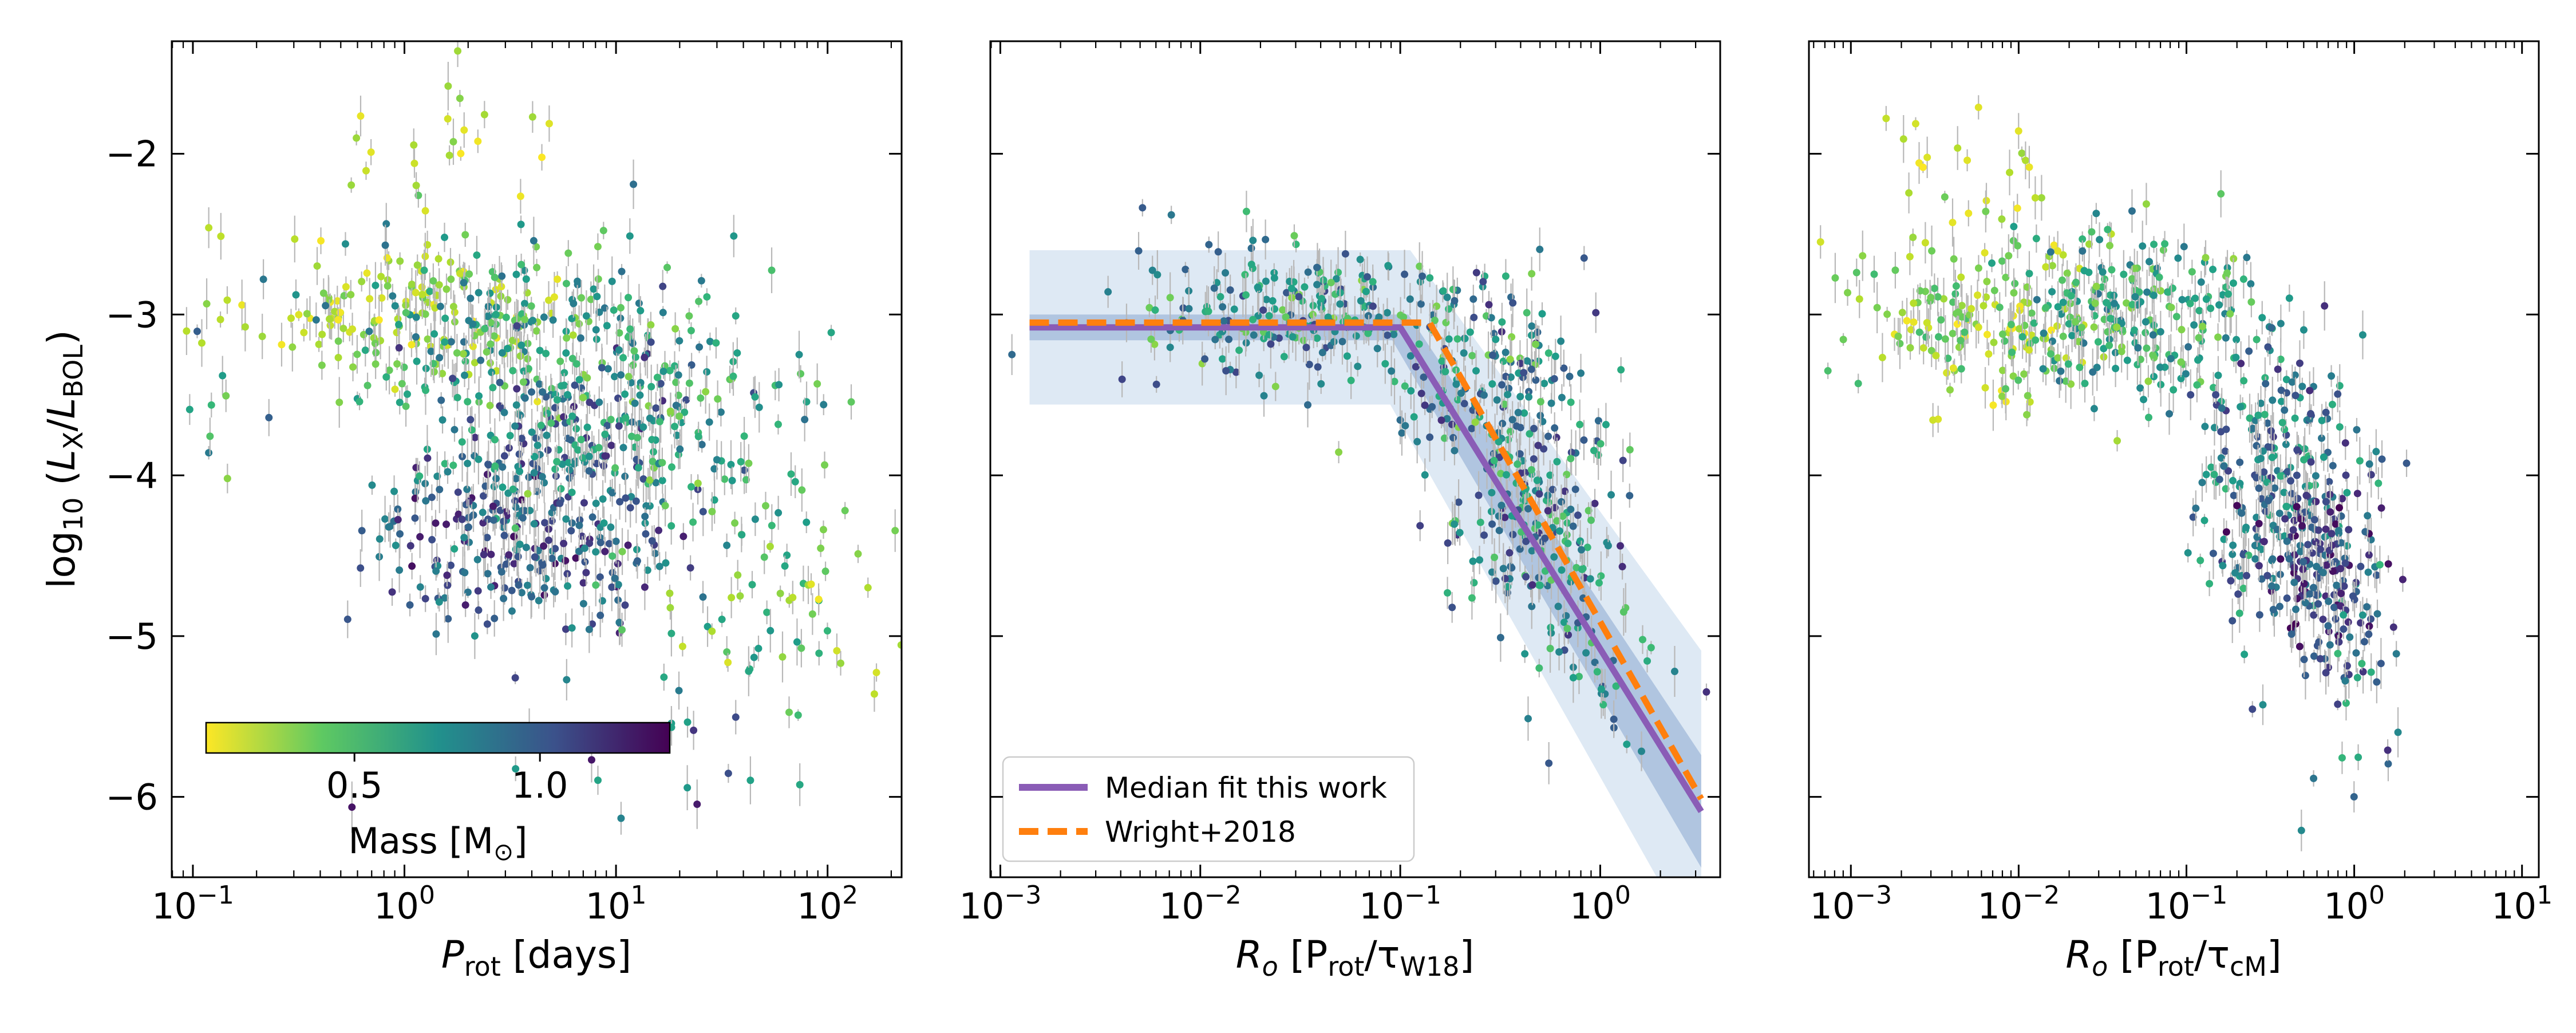  What do you see at coordinates (827, 904) in the screenshot?
I see `x-tick-label: 10²` at bounding box center [827, 904].